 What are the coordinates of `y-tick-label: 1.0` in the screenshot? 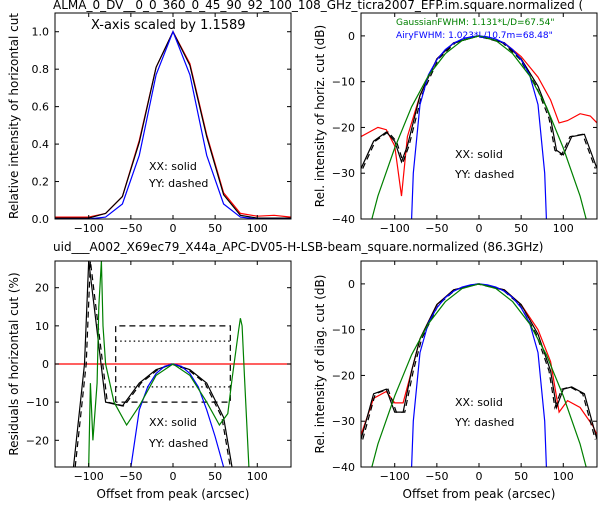 It's located at (41, 32).